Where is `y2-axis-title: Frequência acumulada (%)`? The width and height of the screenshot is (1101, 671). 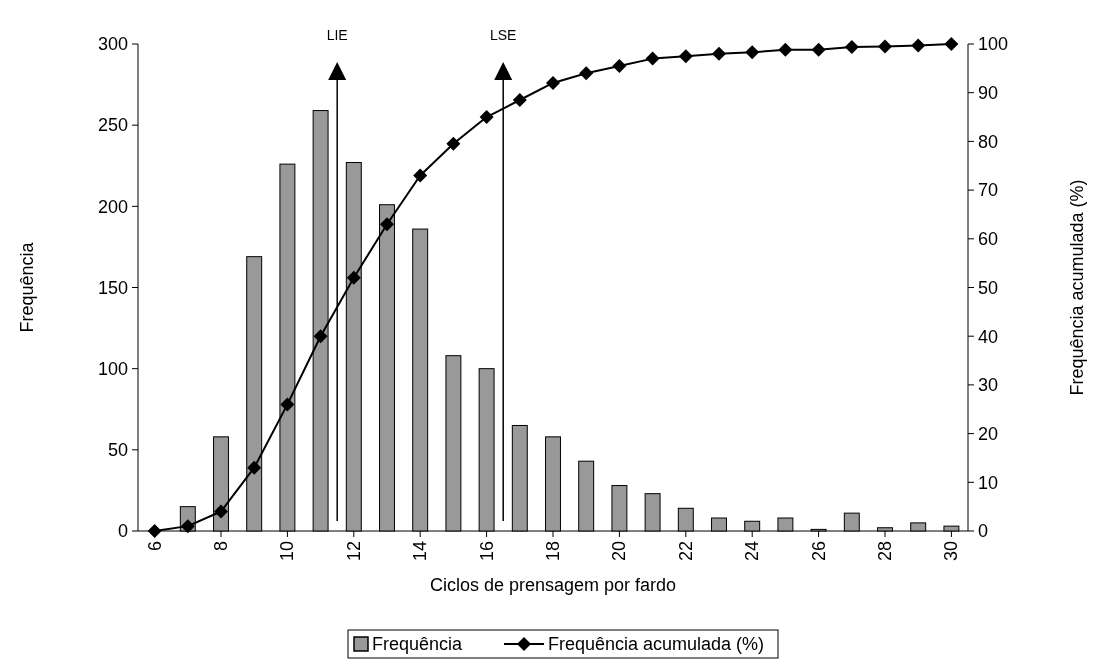
y2-axis-title: Frequência acumulada (%) is located at coordinates (1077, 287).